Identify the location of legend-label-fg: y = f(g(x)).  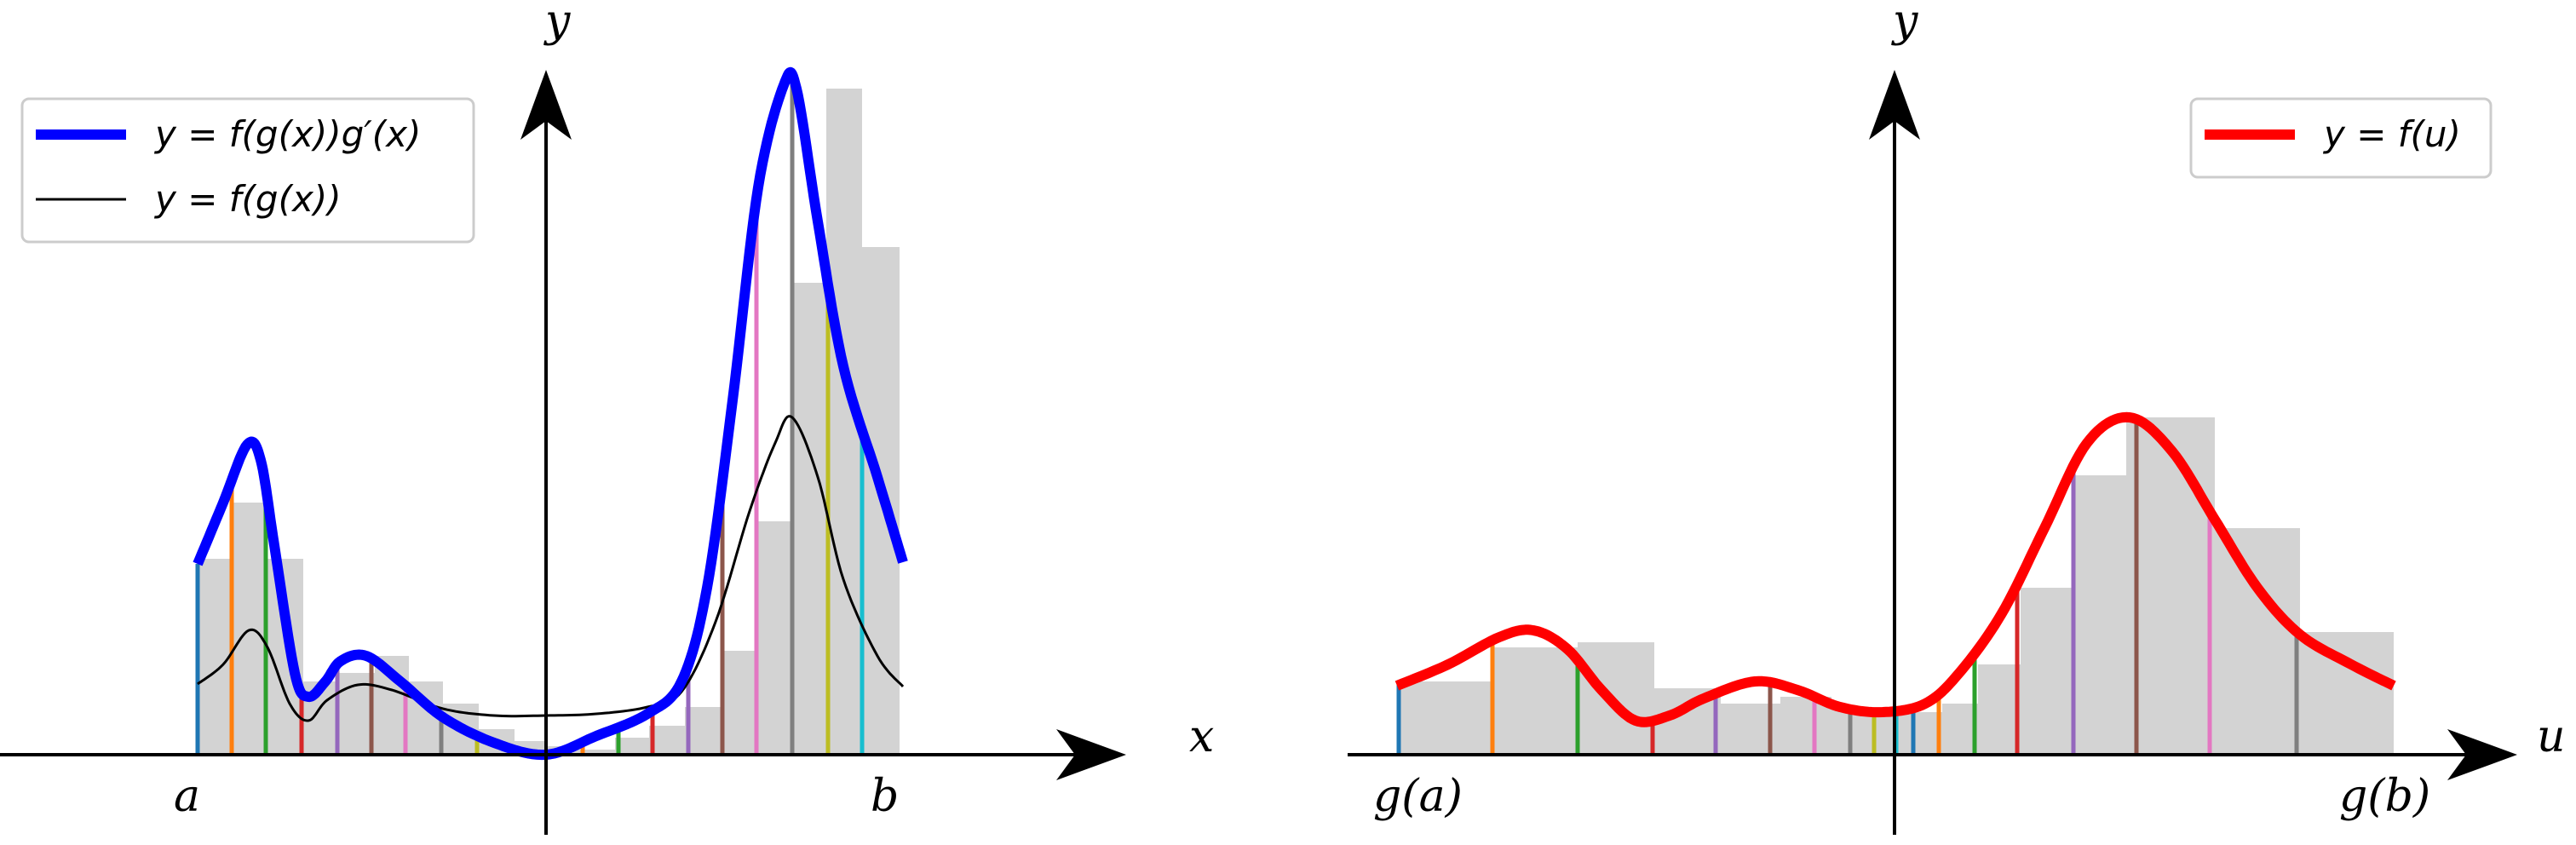
(248, 199).